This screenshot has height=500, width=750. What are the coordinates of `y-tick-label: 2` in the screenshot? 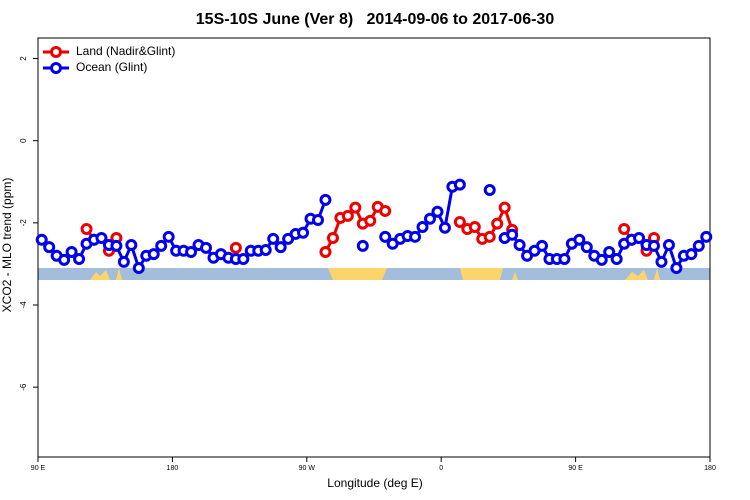 It's located at (23, 58).